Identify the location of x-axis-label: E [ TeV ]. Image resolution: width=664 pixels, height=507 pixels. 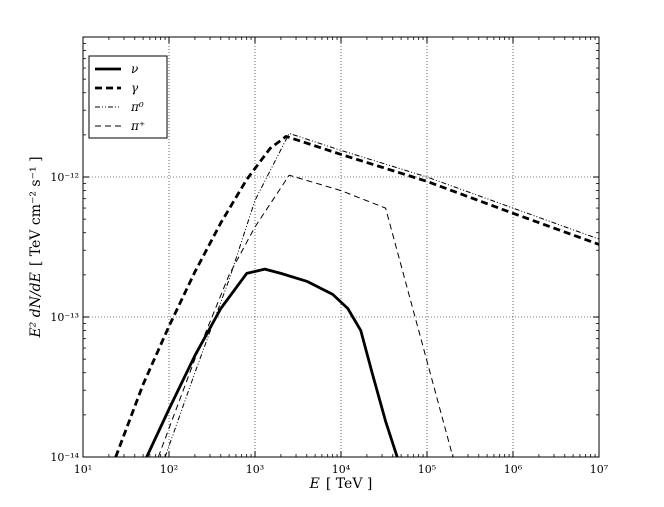
(341, 484).